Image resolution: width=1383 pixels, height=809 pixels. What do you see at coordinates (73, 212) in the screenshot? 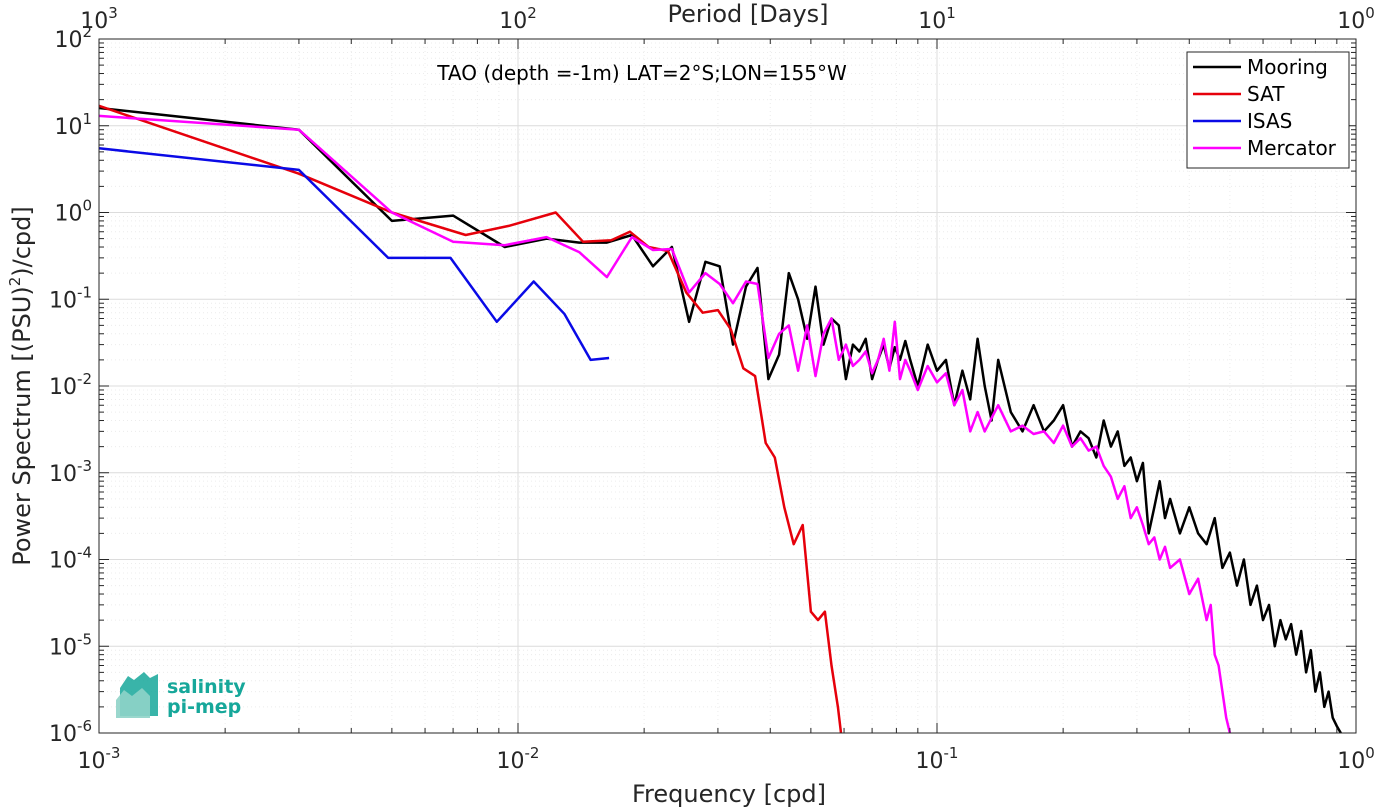
I see `y-tick-label: 10⁰` at bounding box center [73, 212].